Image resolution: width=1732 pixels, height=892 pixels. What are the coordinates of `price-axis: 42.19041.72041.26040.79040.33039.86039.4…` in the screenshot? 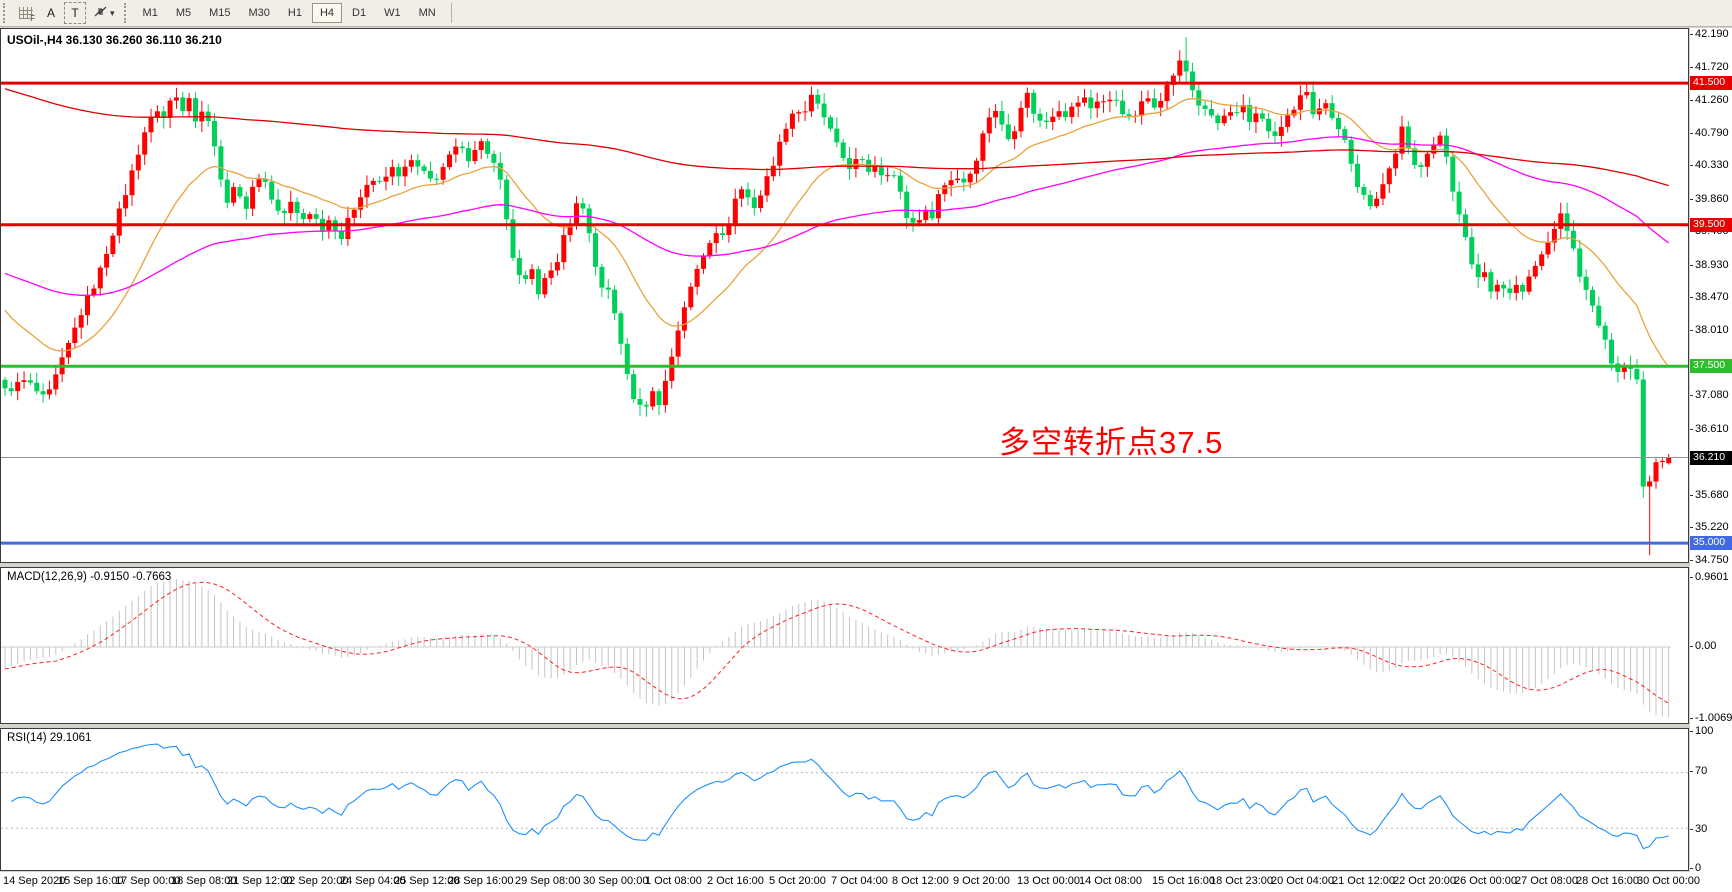 It's located at (1710, 450).